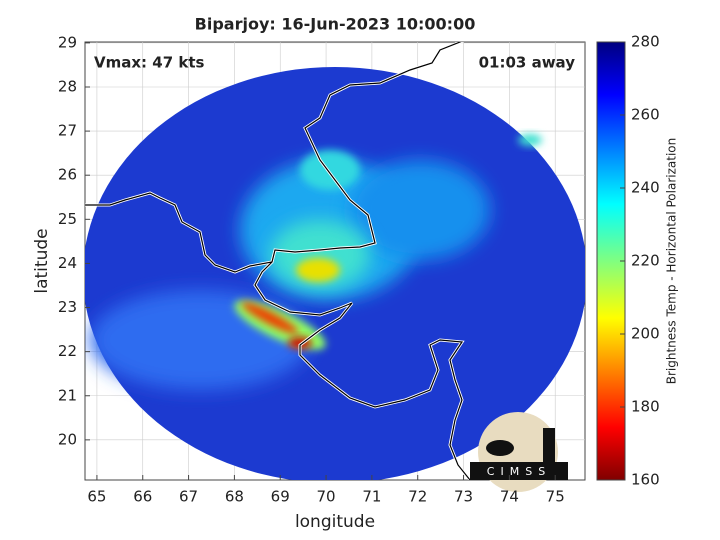 The width and height of the screenshot is (720, 540). What do you see at coordinates (67, 307) in the screenshot?
I see `y-tick-label: 23` at bounding box center [67, 307].